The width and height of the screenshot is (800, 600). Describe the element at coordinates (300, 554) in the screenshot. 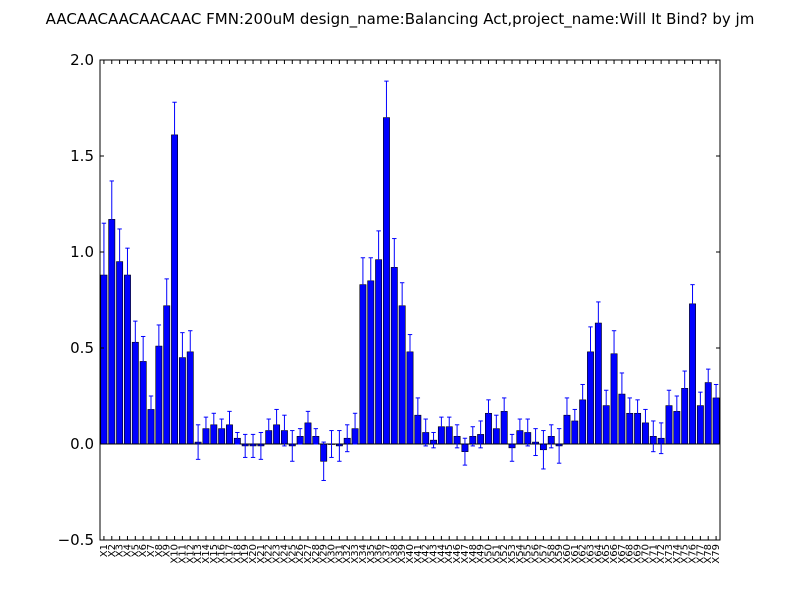

I see `x-tick-label: X26` at that location.